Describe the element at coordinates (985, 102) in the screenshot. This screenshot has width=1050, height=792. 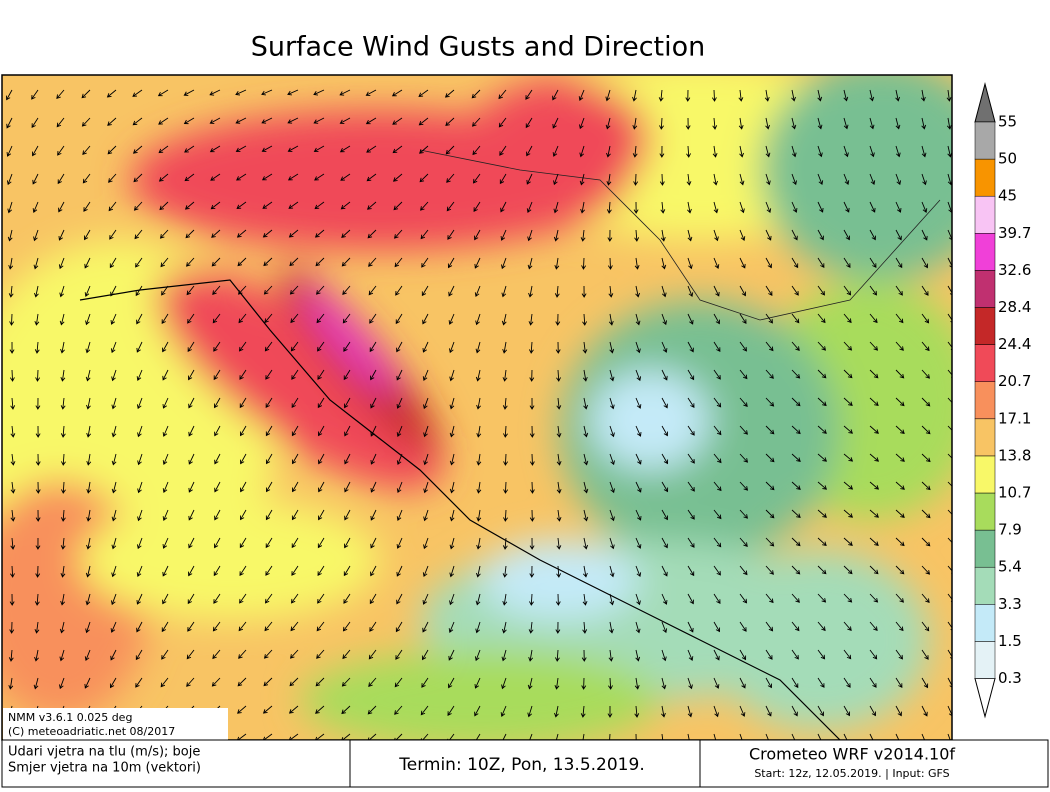
I see `colorbar-cap` at that location.